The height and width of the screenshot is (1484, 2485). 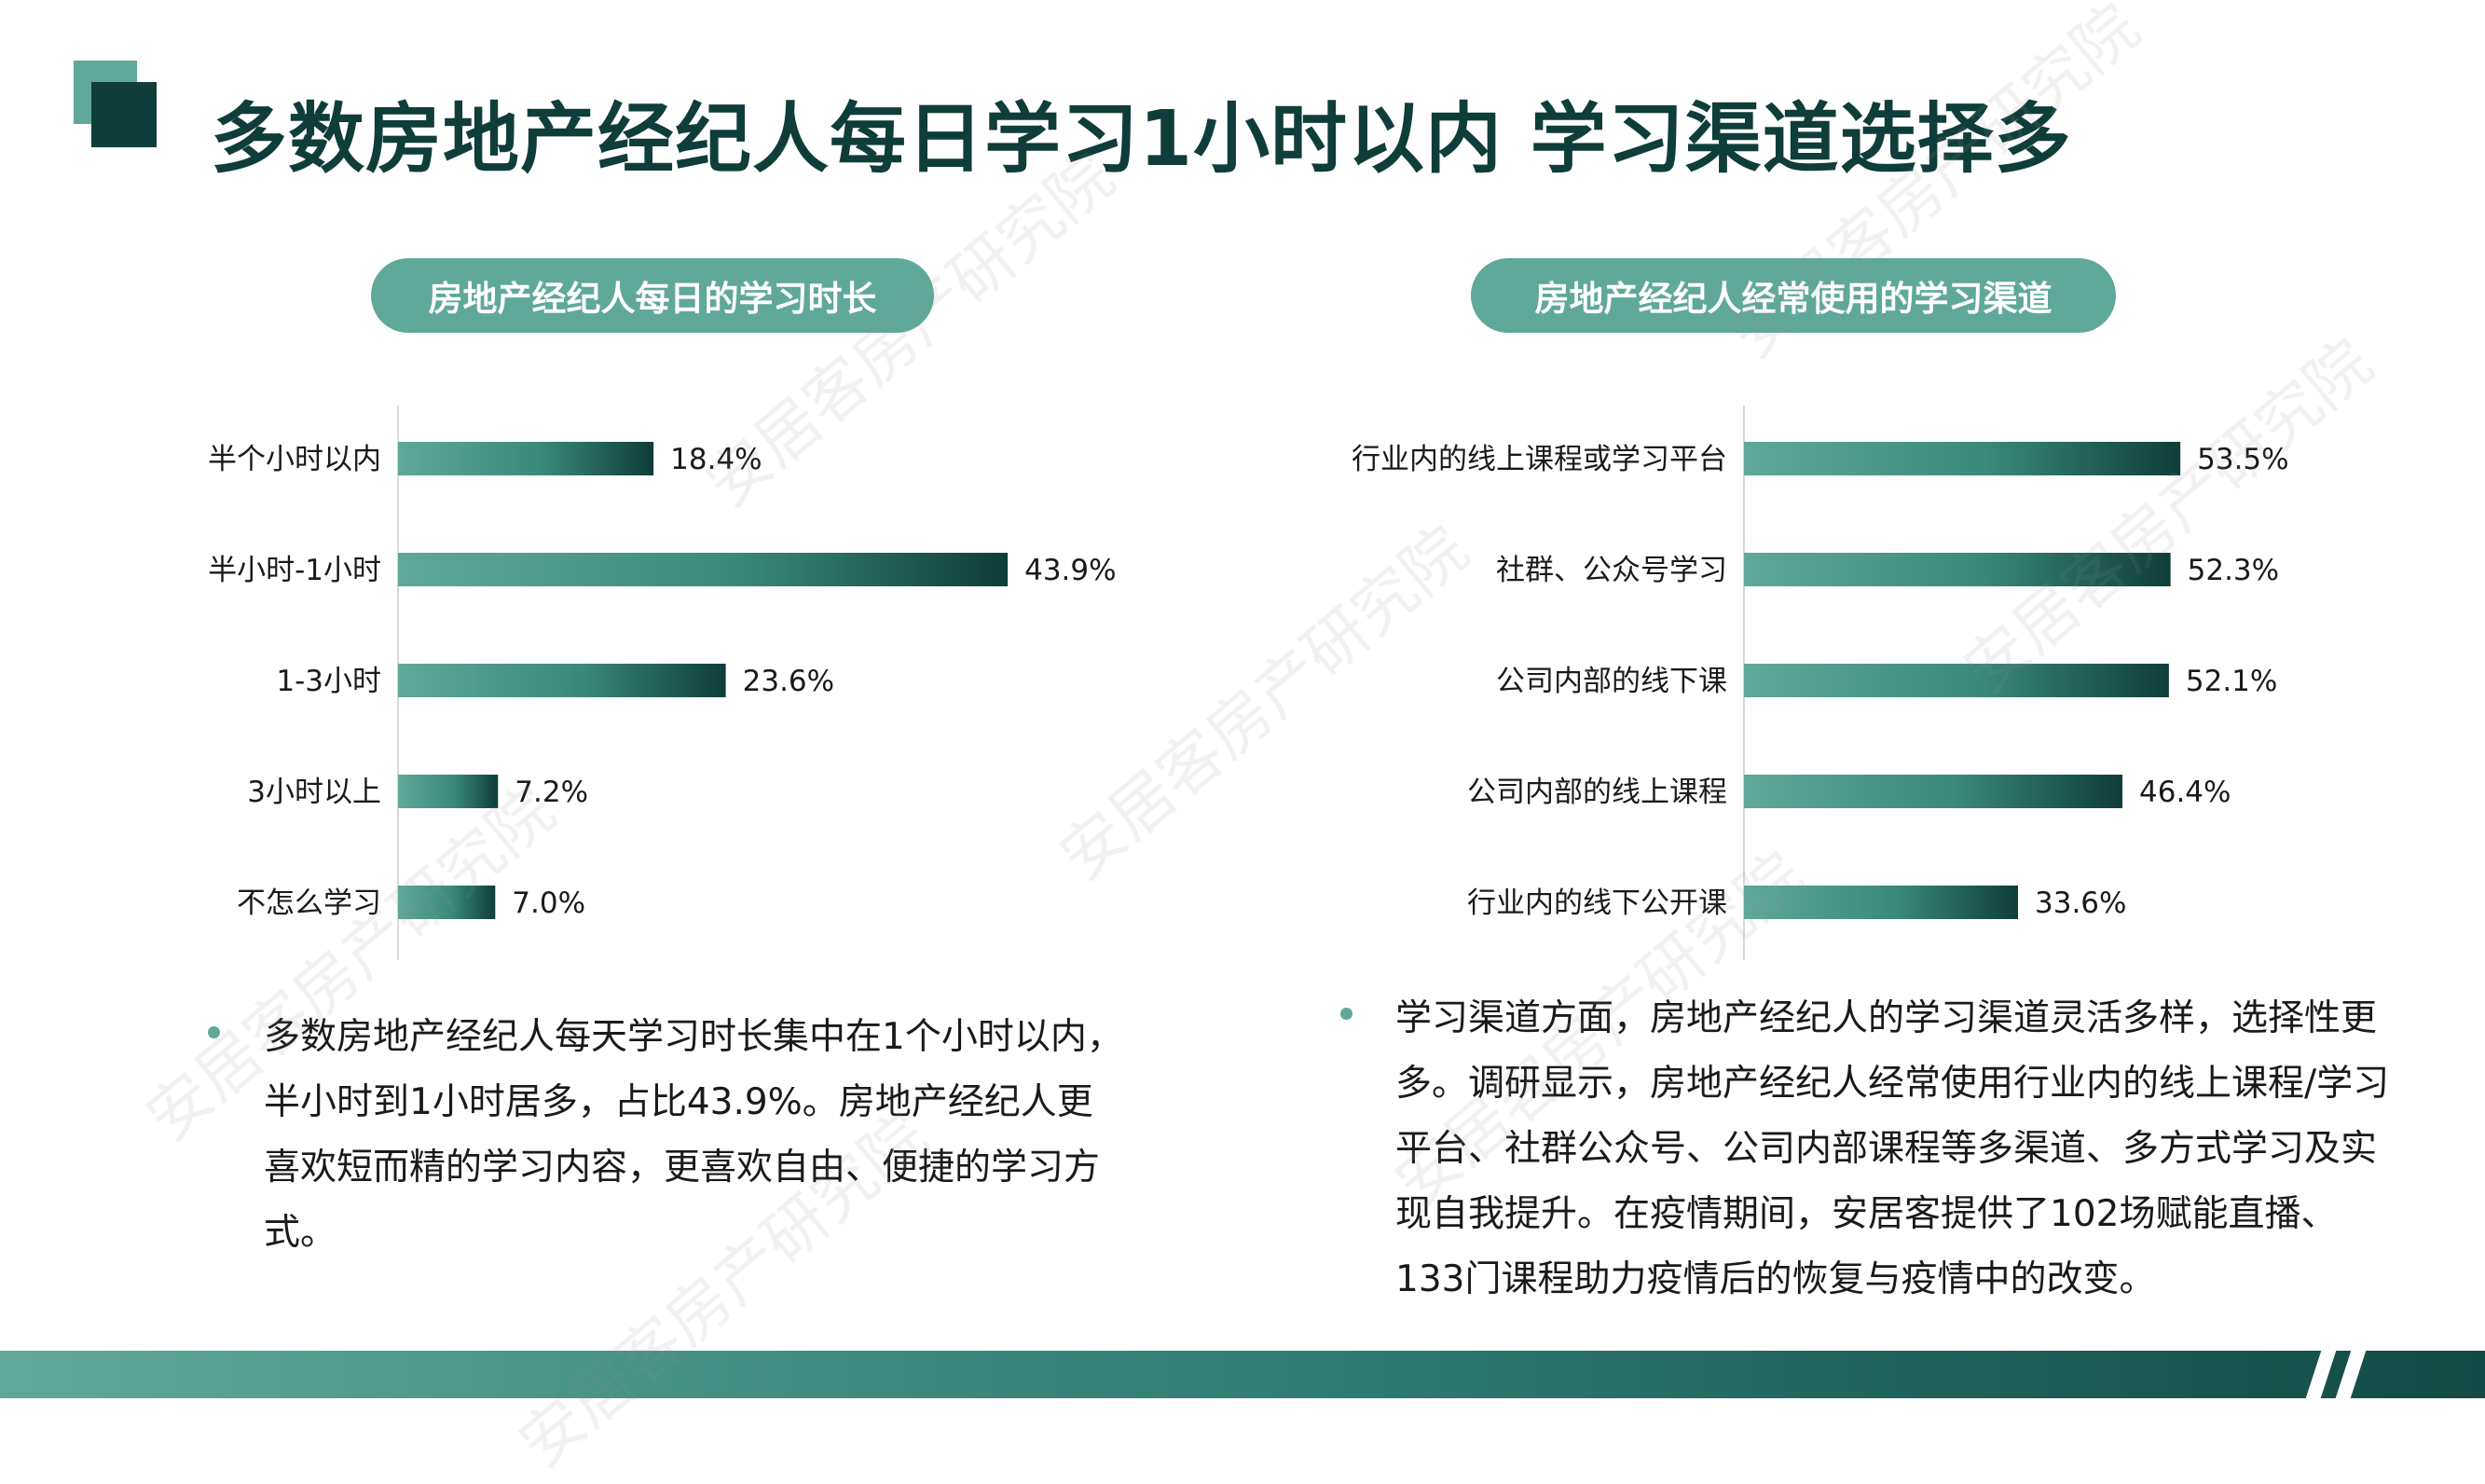 What do you see at coordinates (294, 570) in the screenshot?
I see `category-label: 半小时-1小时` at bounding box center [294, 570].